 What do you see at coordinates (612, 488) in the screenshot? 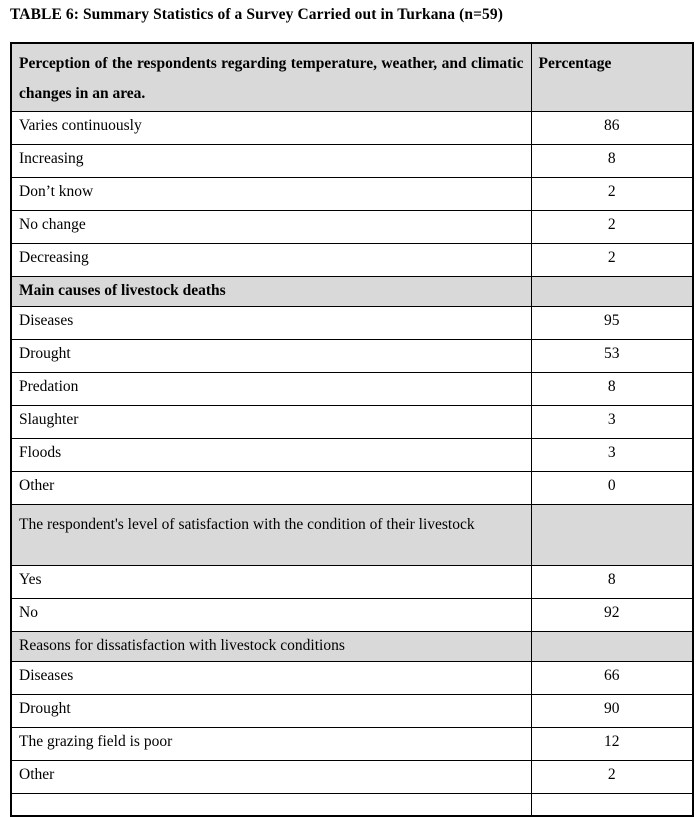
I see `percentage-cell: 0` at bounding box center [612, 488].